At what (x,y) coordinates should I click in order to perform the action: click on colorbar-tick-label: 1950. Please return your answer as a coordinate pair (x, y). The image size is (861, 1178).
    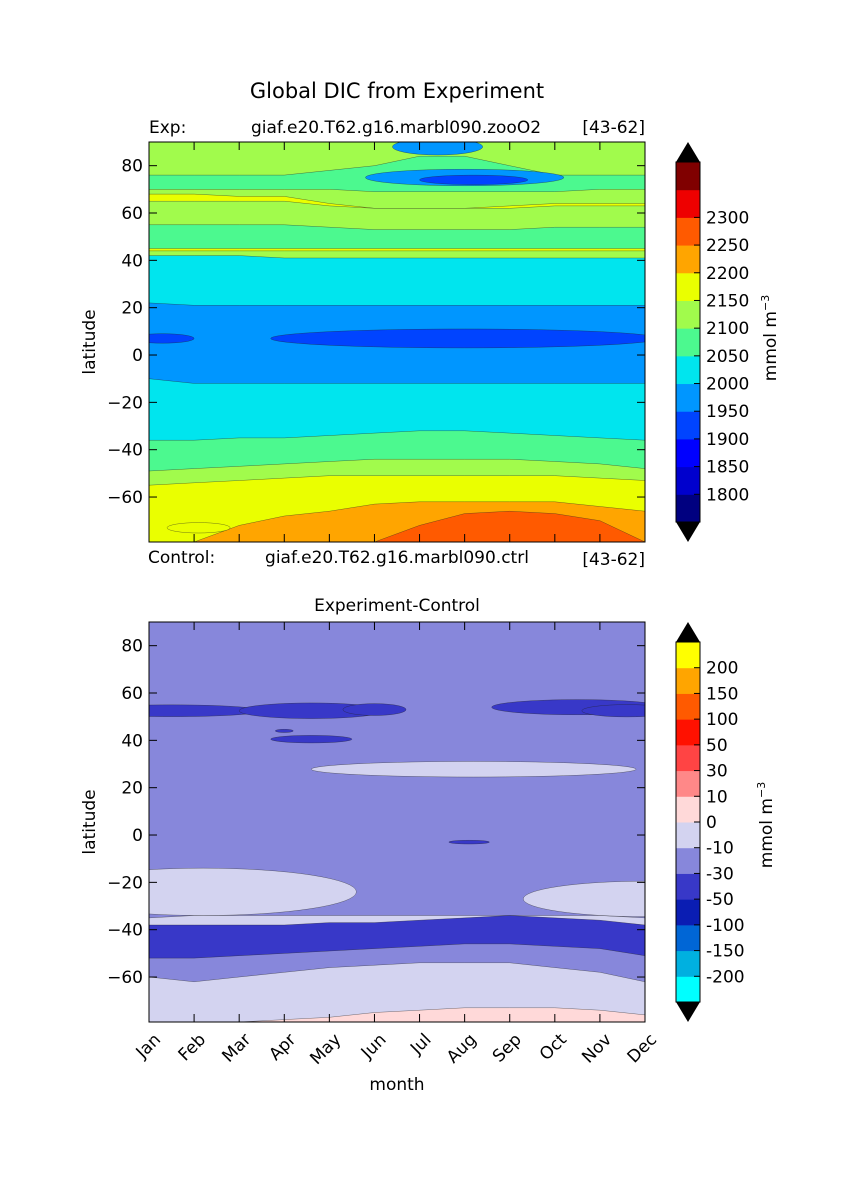
    Looking at the image, I should click on (727, 412).